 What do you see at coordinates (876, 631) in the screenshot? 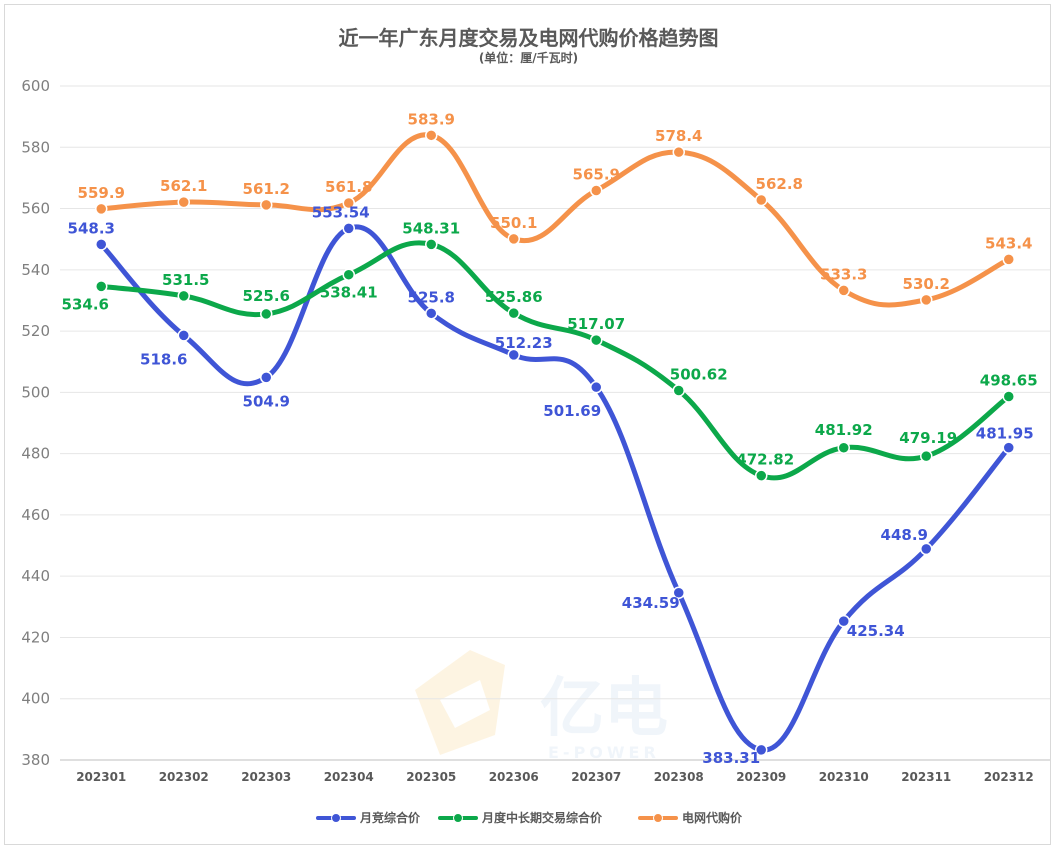
I see `data-label: 425.34` at bounding box center [876, 631].